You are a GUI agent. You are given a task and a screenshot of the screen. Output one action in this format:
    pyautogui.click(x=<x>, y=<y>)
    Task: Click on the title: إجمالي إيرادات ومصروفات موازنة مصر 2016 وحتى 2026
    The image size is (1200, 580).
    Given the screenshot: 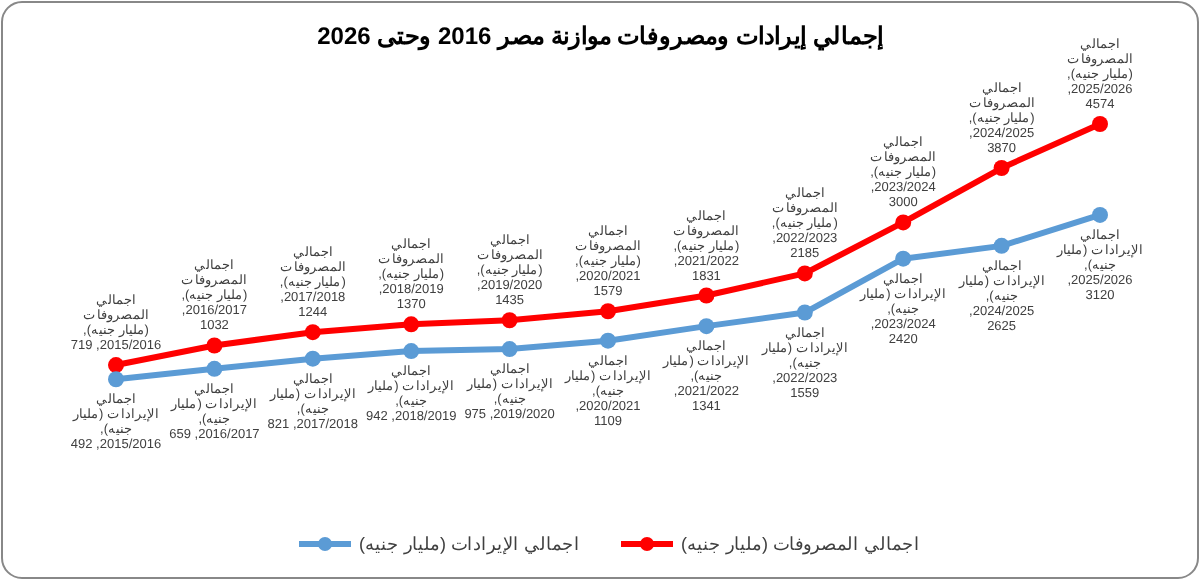 What is the action you would take?
    pyautogui.click(x=600, y=36)
    